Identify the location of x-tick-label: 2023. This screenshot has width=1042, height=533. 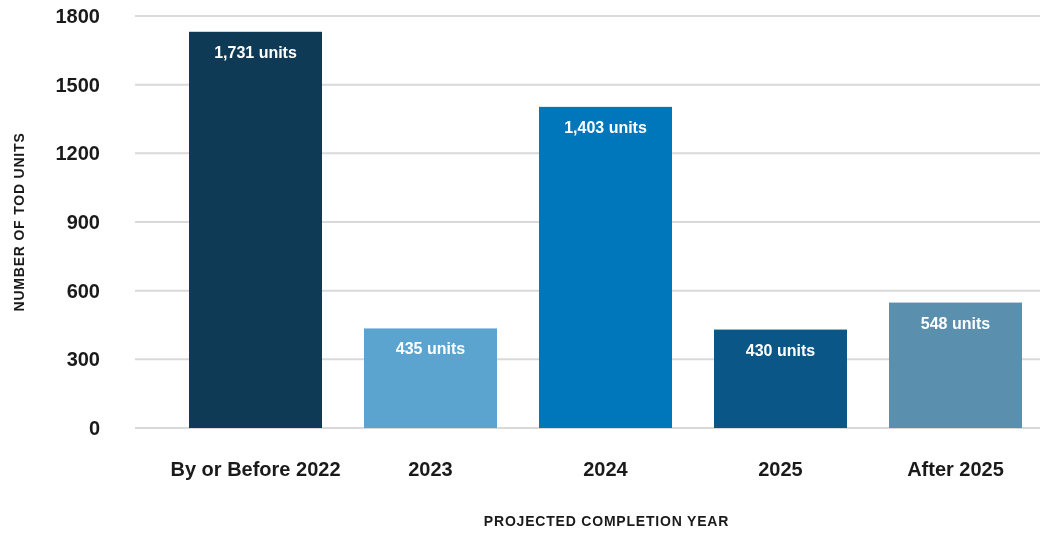
(430, 469).